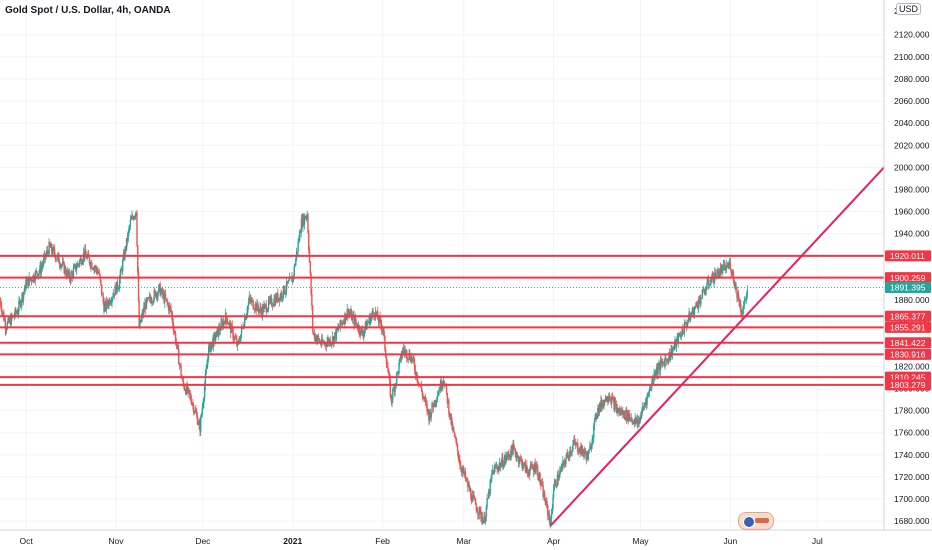  Describe the element at coordinates (909, 9) in the screenshot. I see `currency-badge: USD` at that location.